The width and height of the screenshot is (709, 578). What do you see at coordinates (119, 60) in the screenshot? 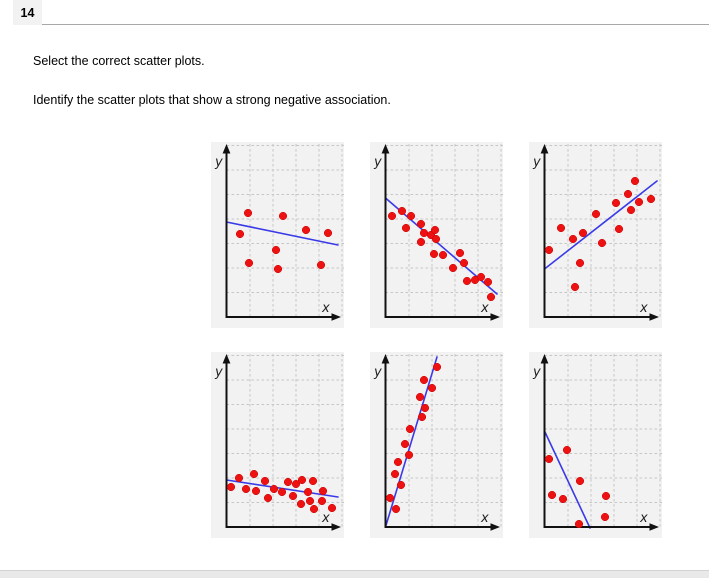
I see `instruction-line-1: Select the correct scatter plots.` at bounding box center [119, 60].